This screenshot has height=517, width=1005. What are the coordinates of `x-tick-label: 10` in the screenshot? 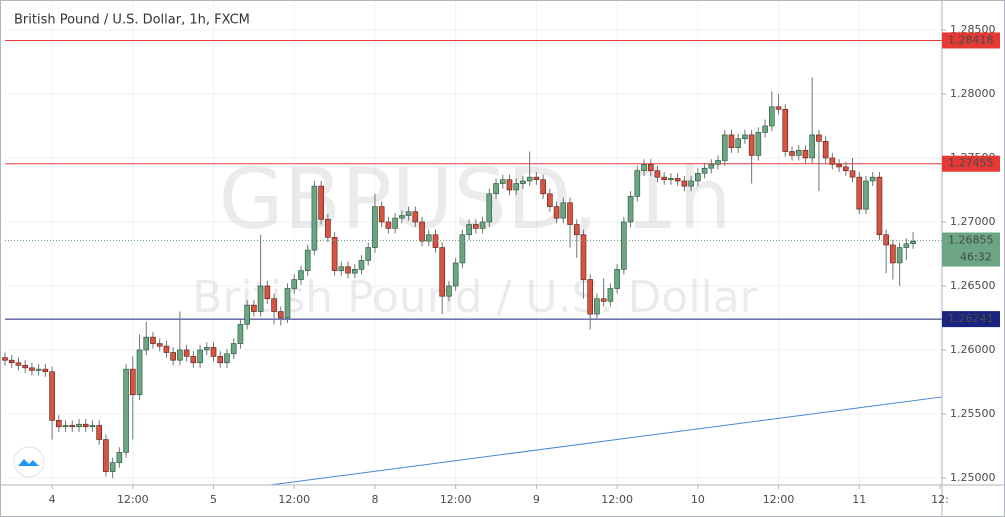 It's located at (698, 499).